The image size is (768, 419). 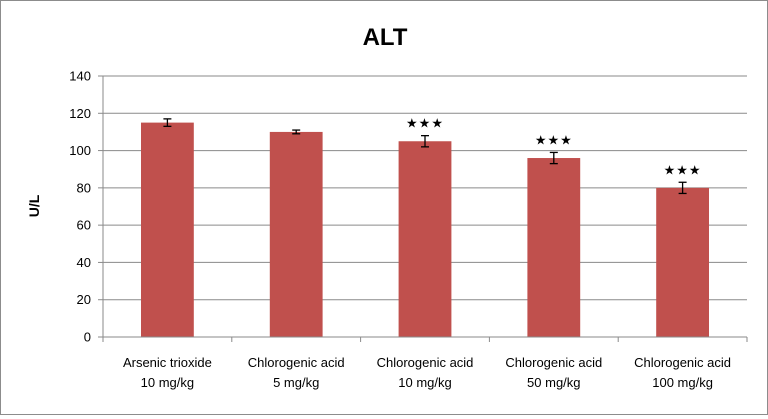 What do you see at coordinates (80, 150) in the screenshot?
I see `y-tick-label: 100` at bounding box center [80, 150].